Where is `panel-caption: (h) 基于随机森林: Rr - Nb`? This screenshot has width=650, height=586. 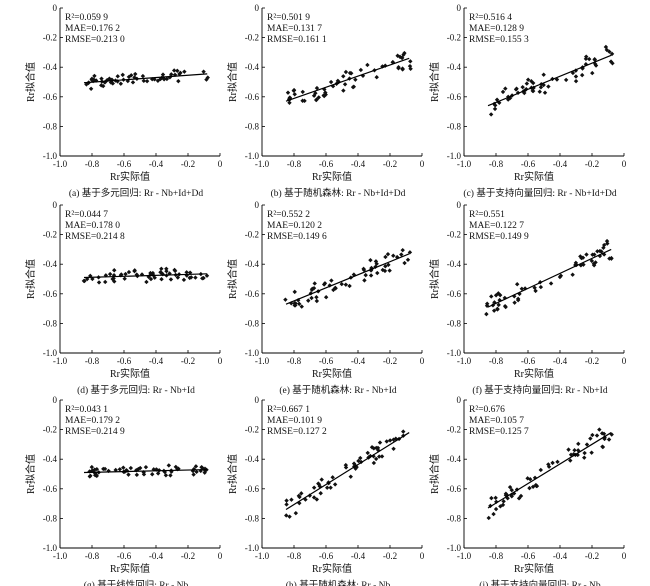
panel-caption: (h) 基于随机森林: Rr - Nb is located at coordinates (338, 582).